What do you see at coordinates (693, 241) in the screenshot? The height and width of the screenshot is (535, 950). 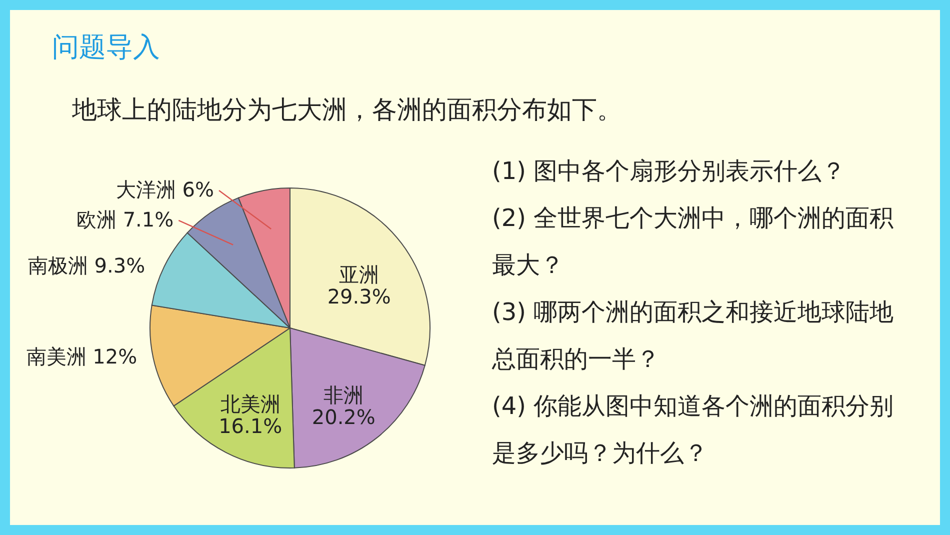 I see `text: (2) 全世界七个大洲中，哪个洲的面积最大？` at bounding box center [693, 241].